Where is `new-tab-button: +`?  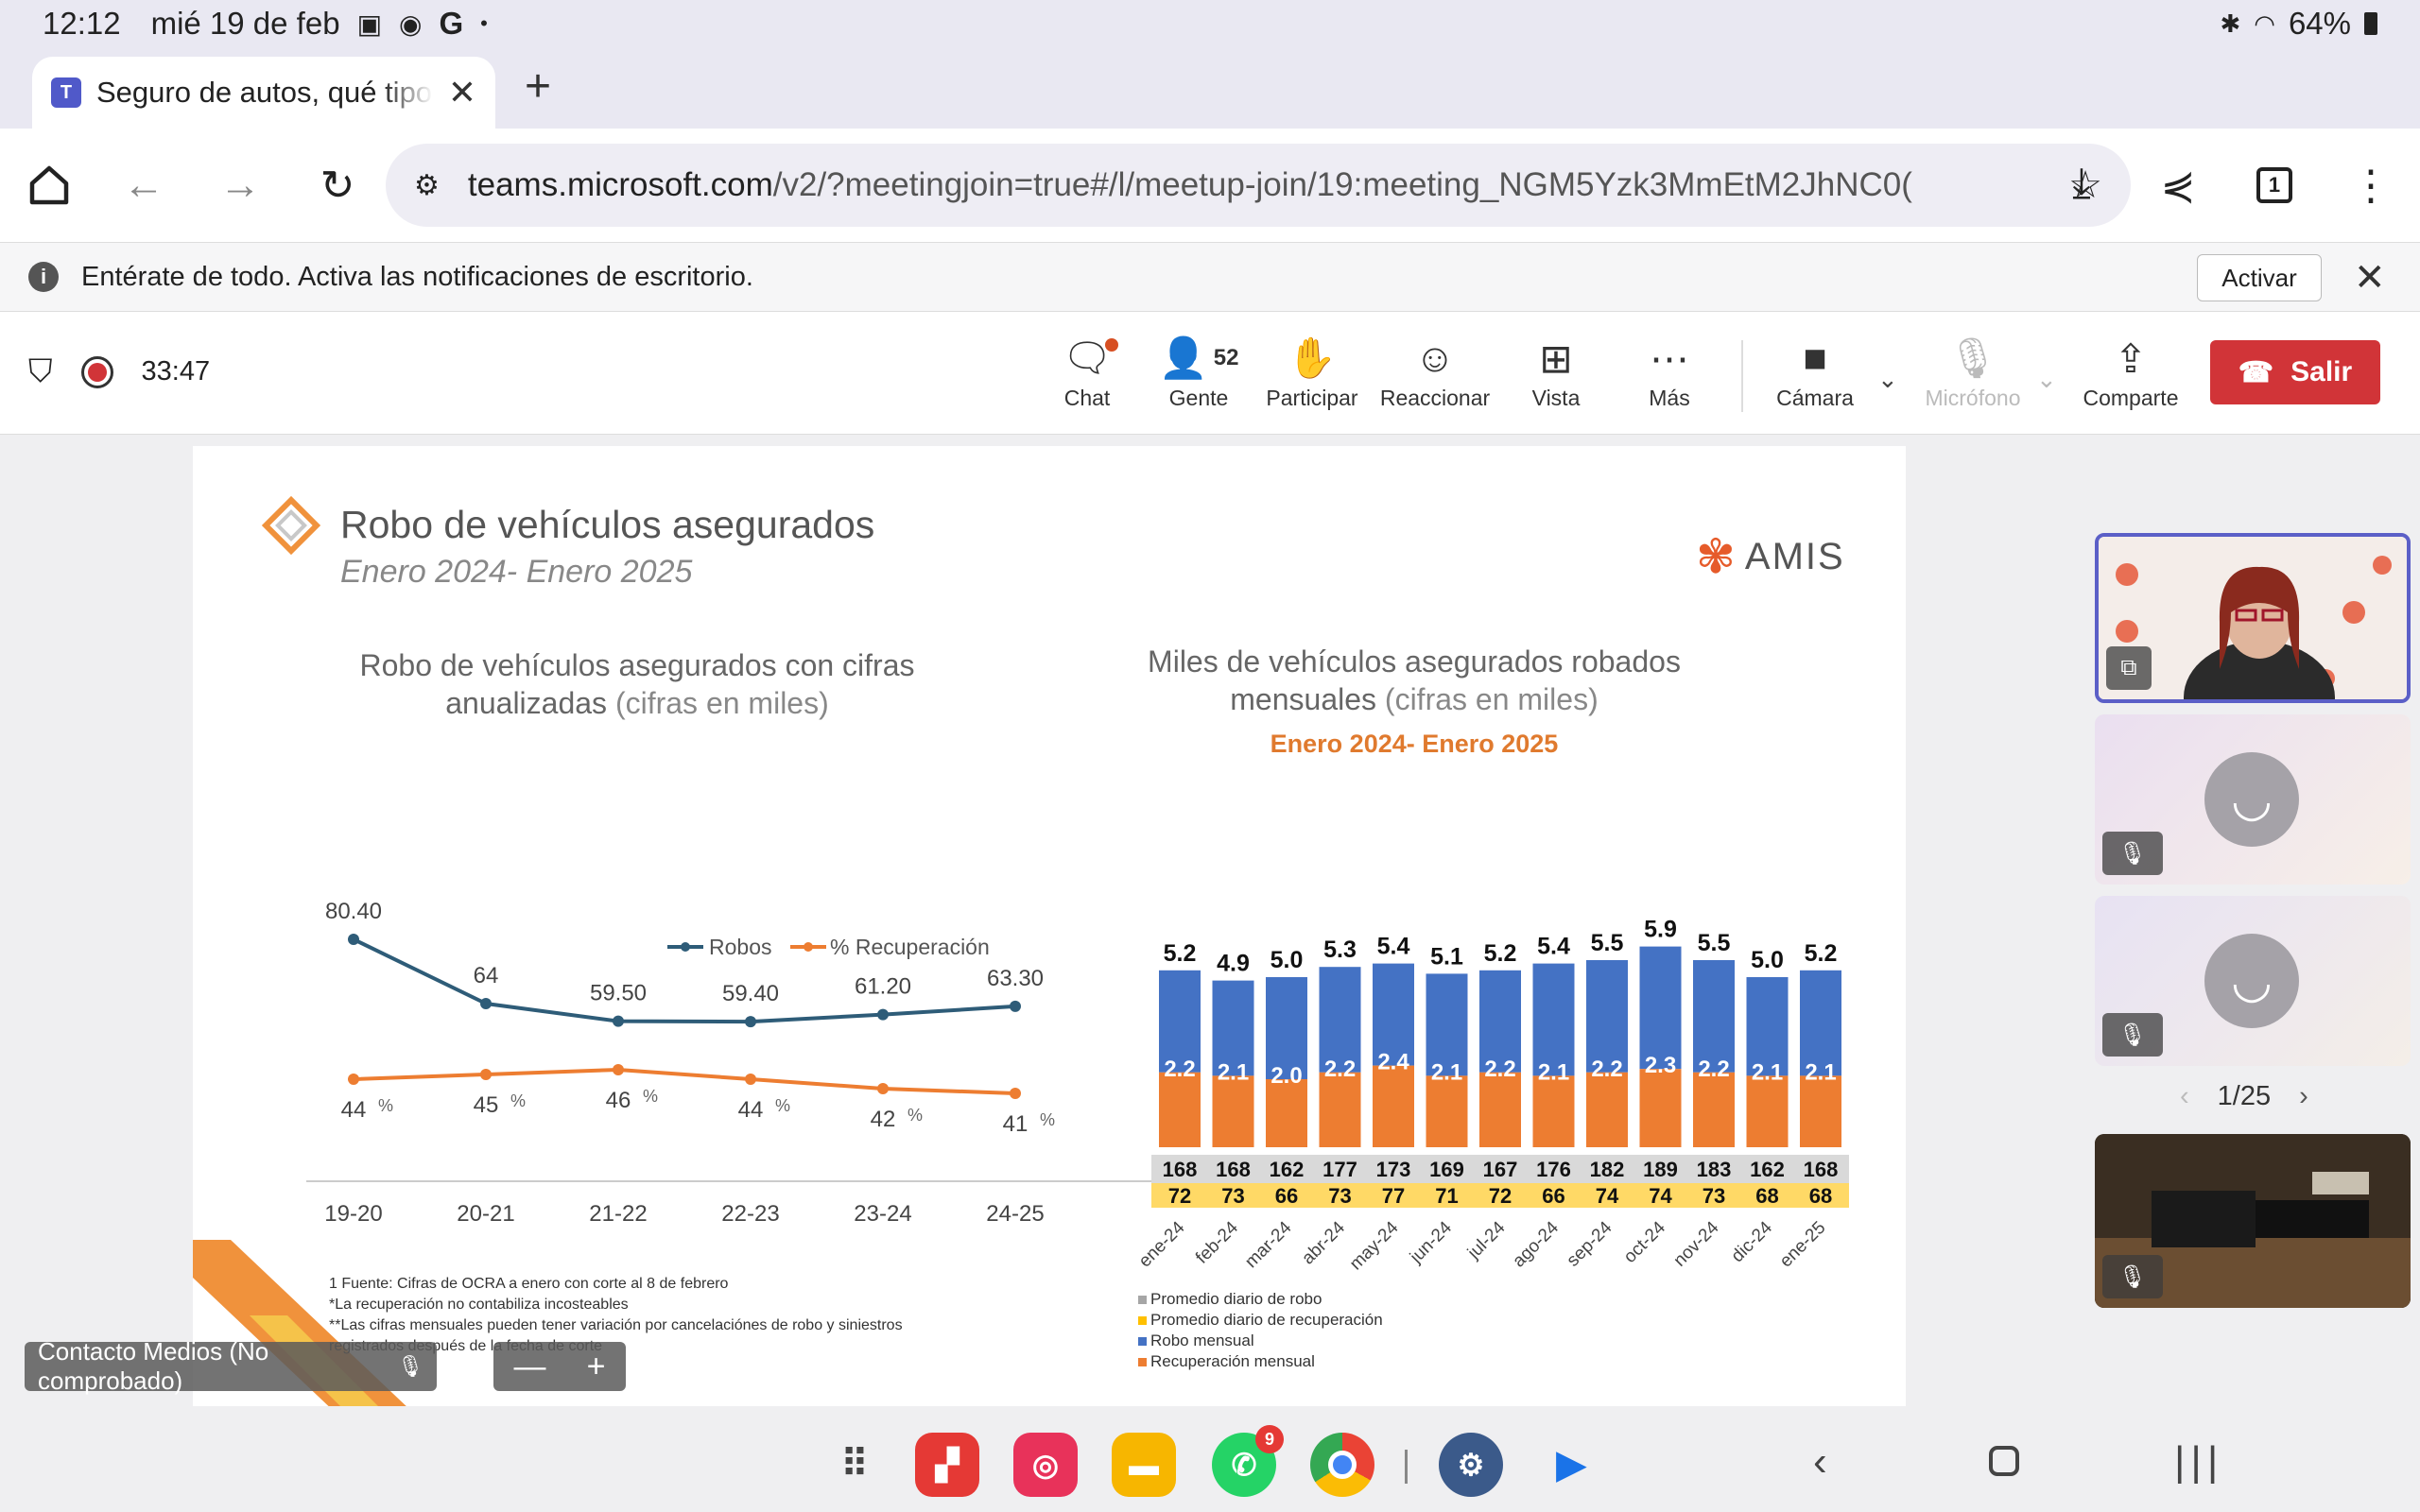 new-tab-button: + is located at coordinates (538, 86).